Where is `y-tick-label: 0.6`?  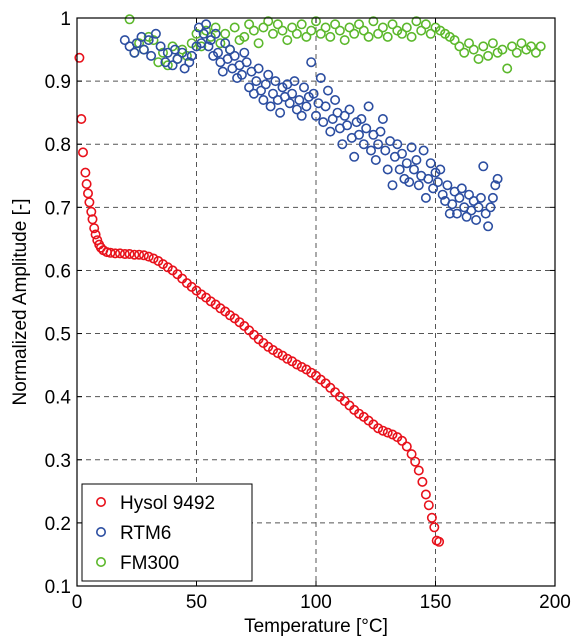 y-tick-label: 0.6 is located at coordinates (58, 271).